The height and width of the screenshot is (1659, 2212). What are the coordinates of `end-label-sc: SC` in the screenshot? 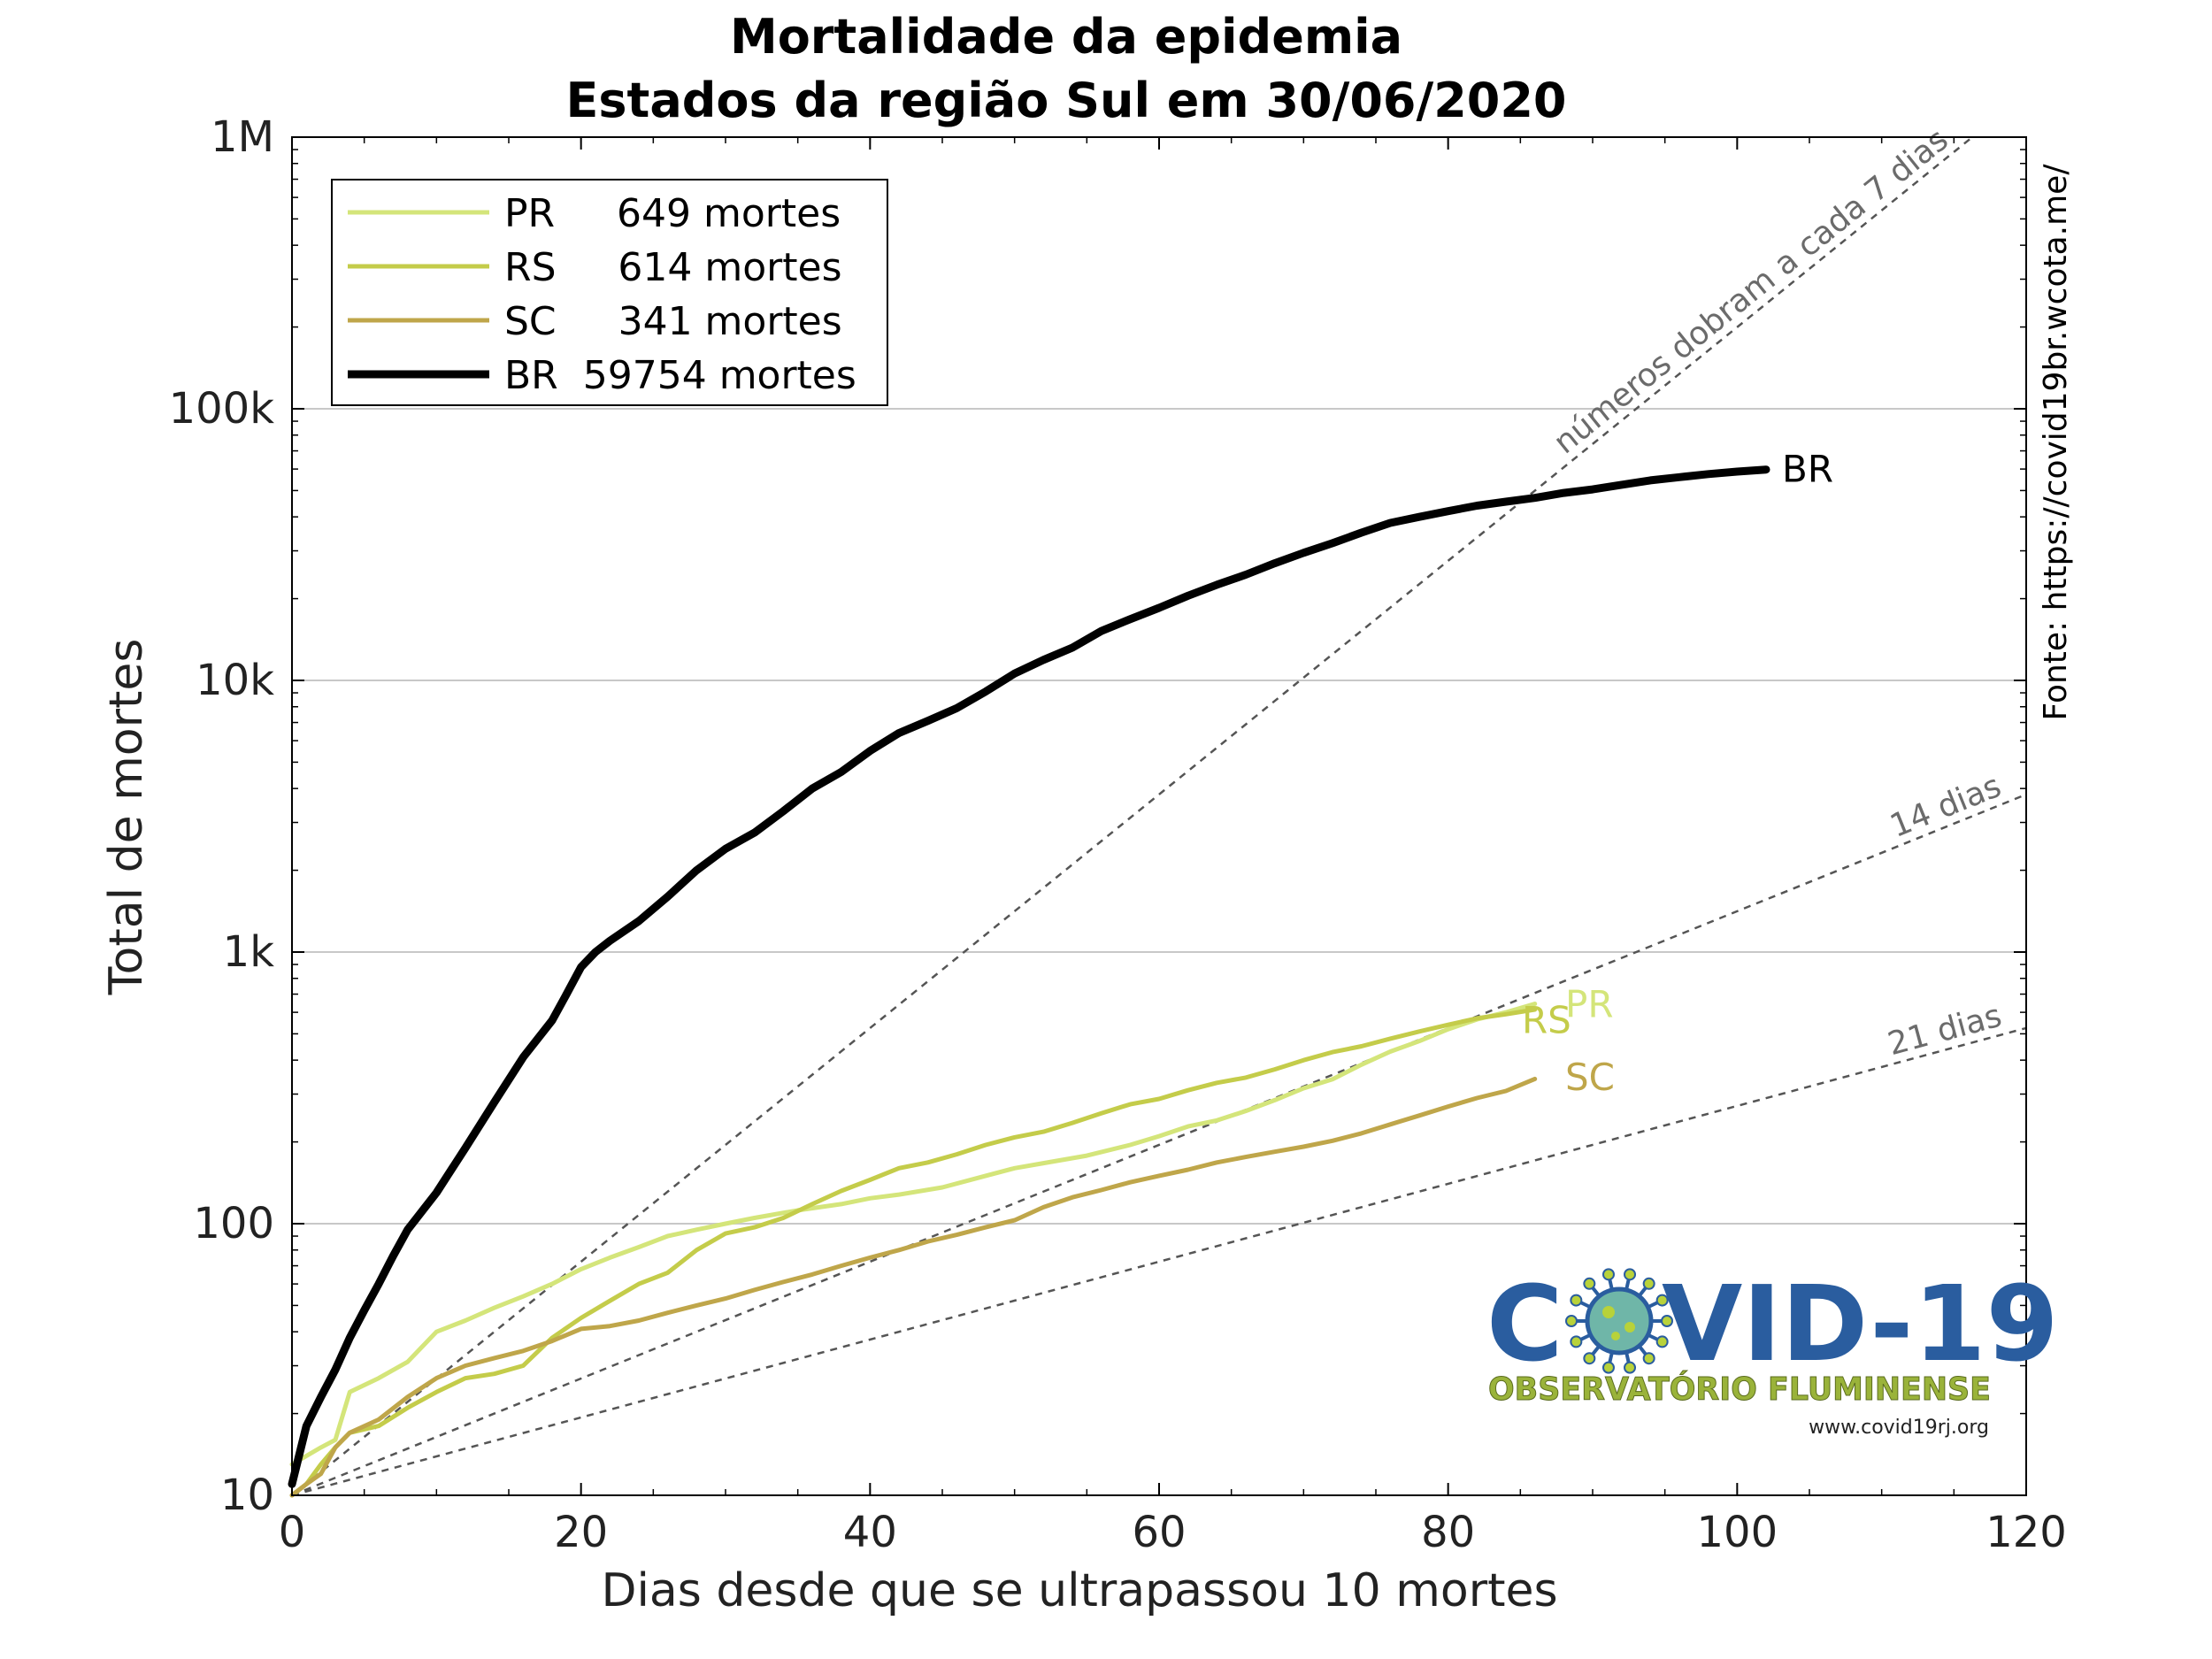 It's located at (1590, 1078).